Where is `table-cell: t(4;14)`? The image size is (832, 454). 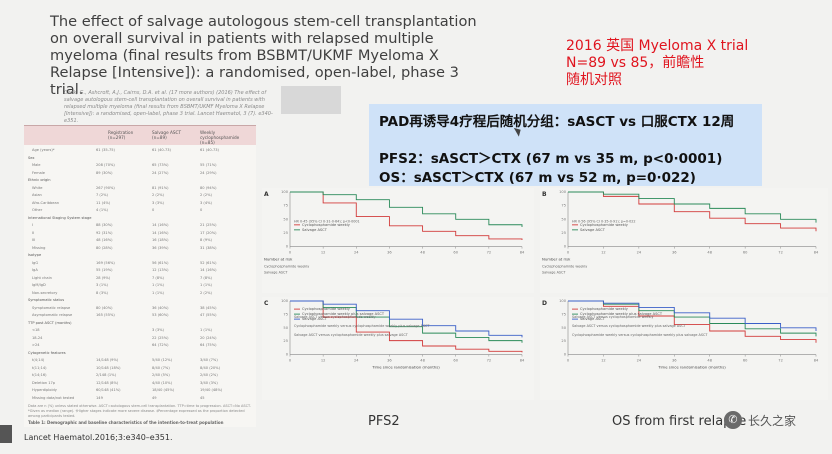
table-cell: t(4;14) is located at coordinates (38, 360).